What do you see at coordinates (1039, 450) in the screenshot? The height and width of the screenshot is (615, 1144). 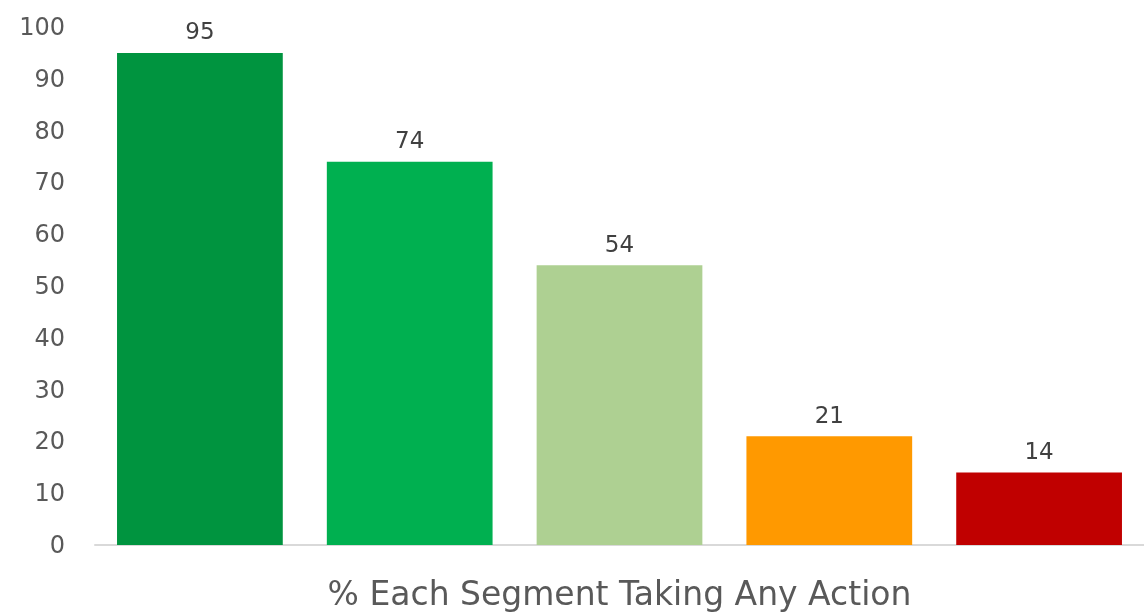 I see `data-label: 14` at bounding box center [1039, 450].